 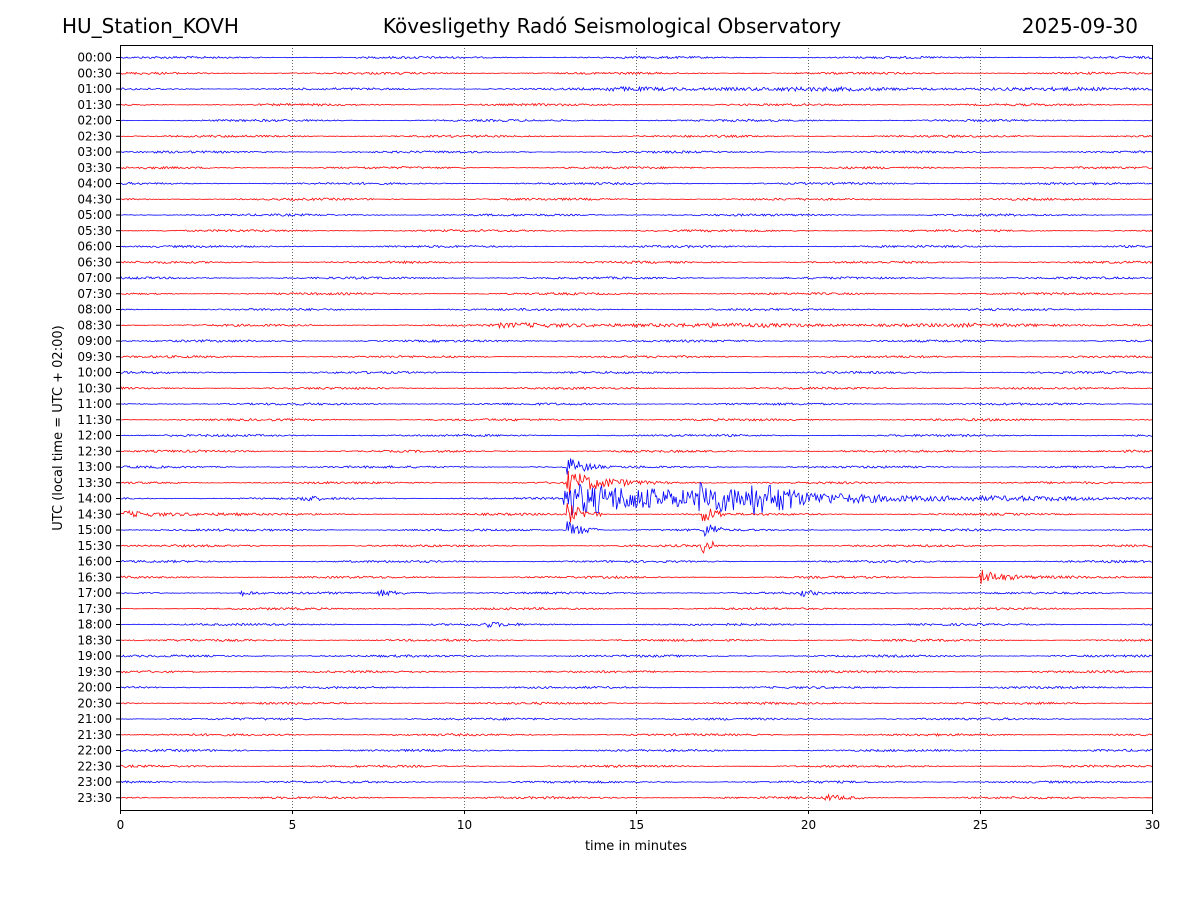 I want to click on y-tick-label: 01:00, so click(x=94, y=89).